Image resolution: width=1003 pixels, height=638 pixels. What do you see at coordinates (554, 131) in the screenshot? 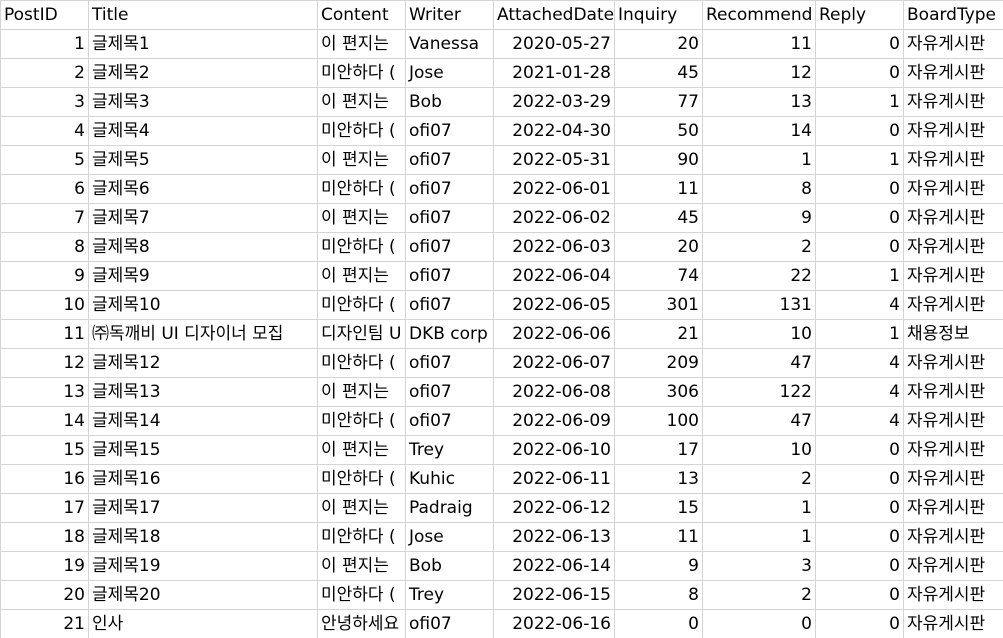
I see `cell-attached-date: 2022-04-30` at bounding box center [554, 131].